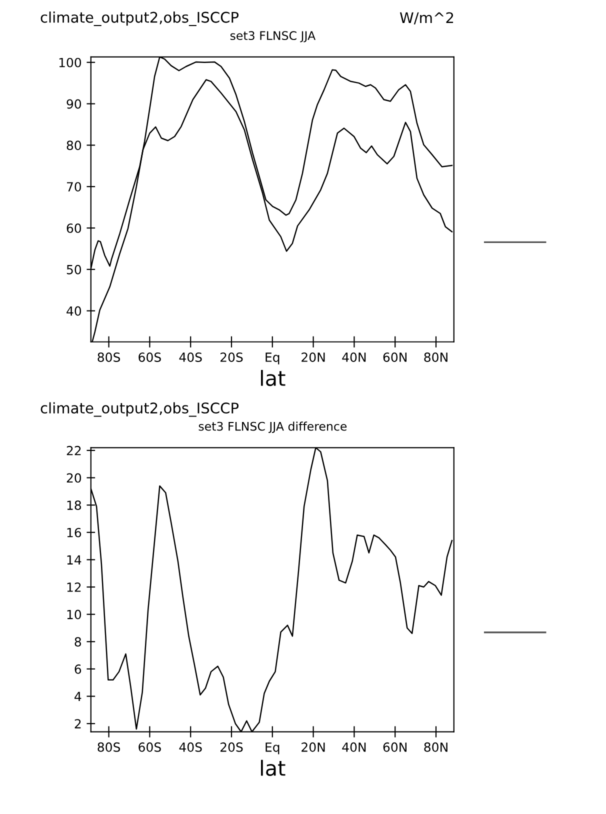 The image size is (606, 814). What do you see at coordinates (70, 63) in the screenshot?
I see `y-tick-label: 100` at bounding box center [70, 63].